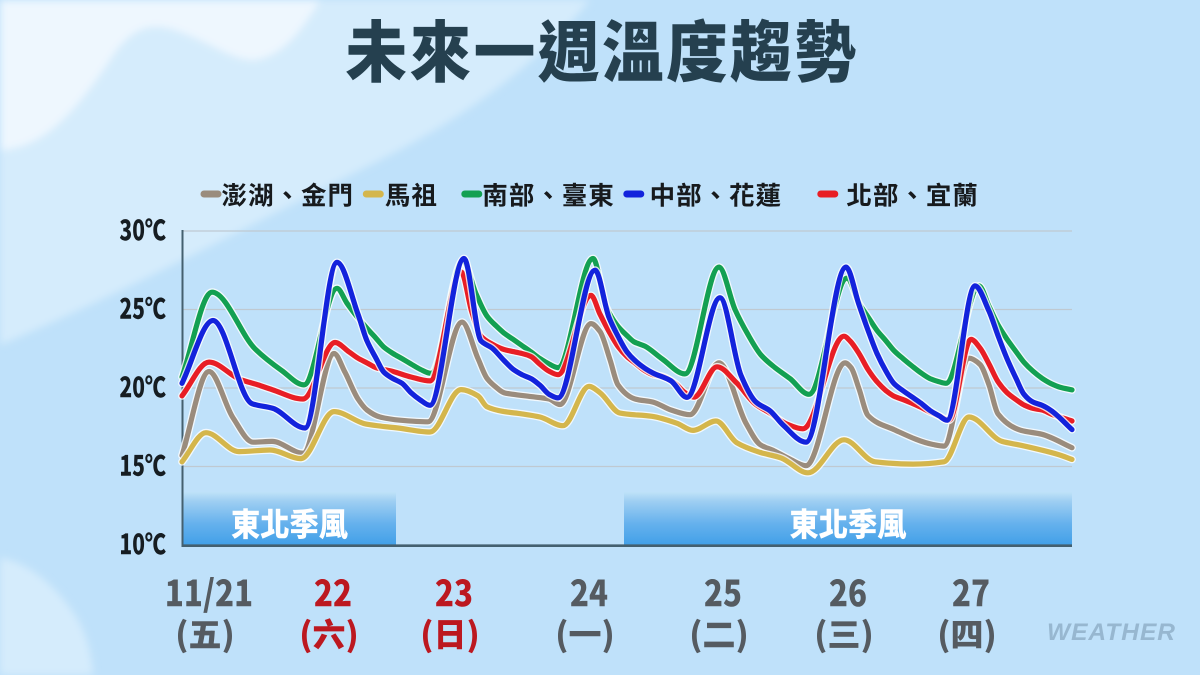  Describe the element at coordinates (1111, 632) in the screenshot. I see `svg-text: WEATHER` at that location.